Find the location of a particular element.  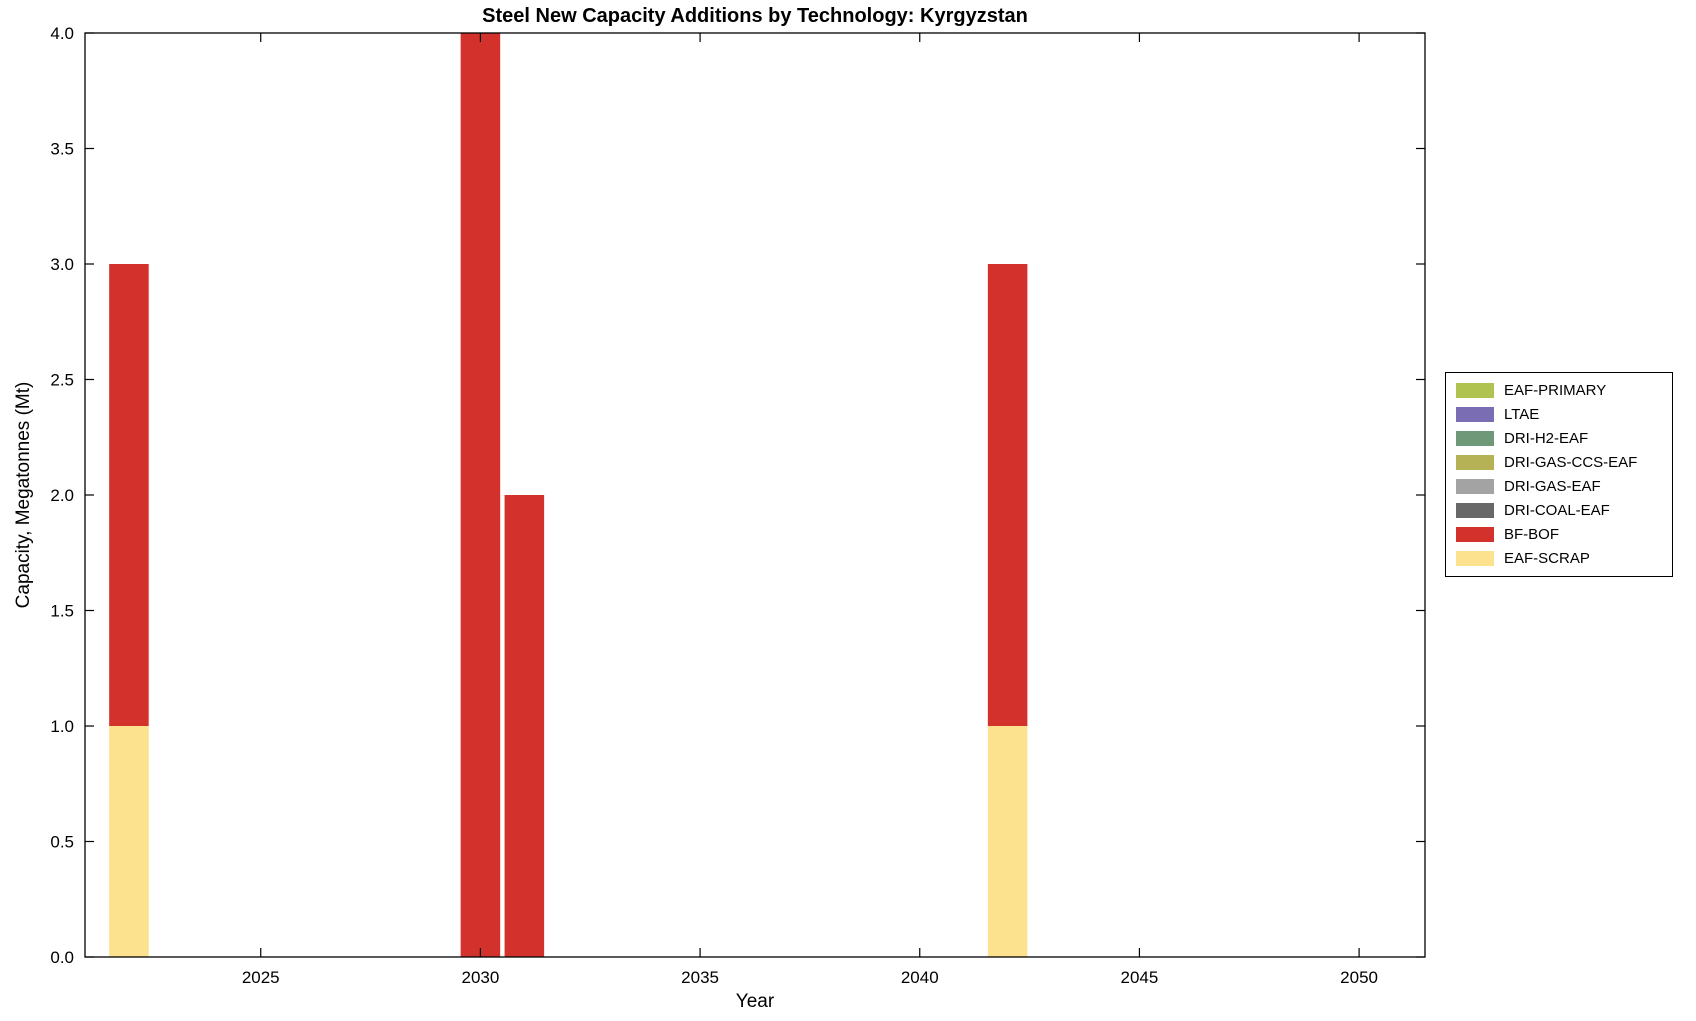

legend-swatch-LTAE is located at coordinates (1475, 414).